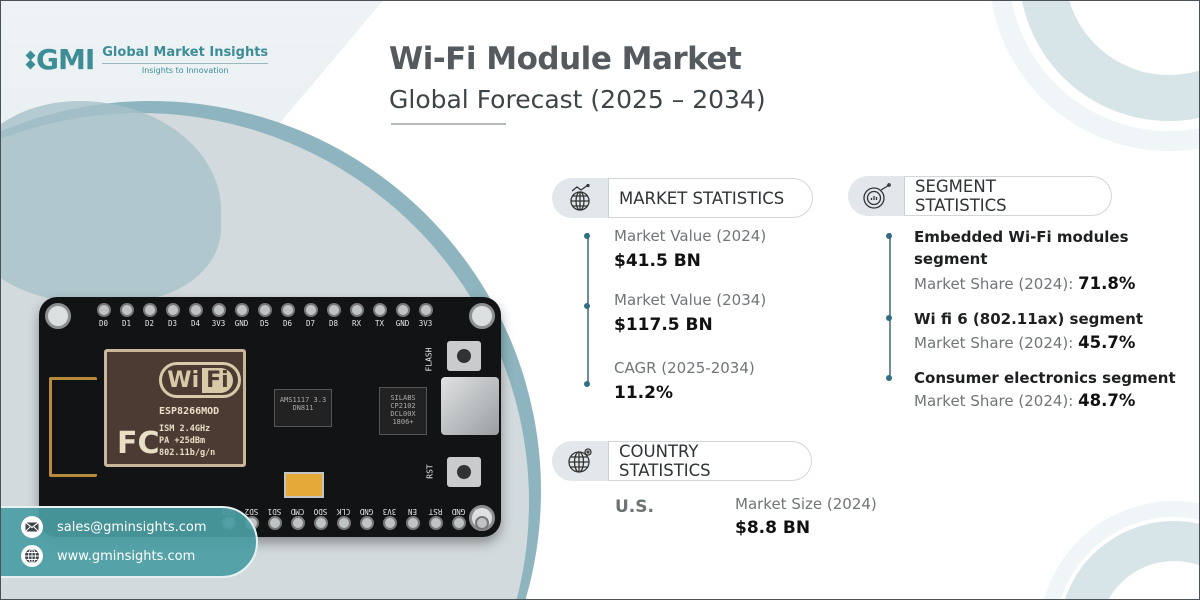  I want to click on country-name: U.S., so click(634, 507).